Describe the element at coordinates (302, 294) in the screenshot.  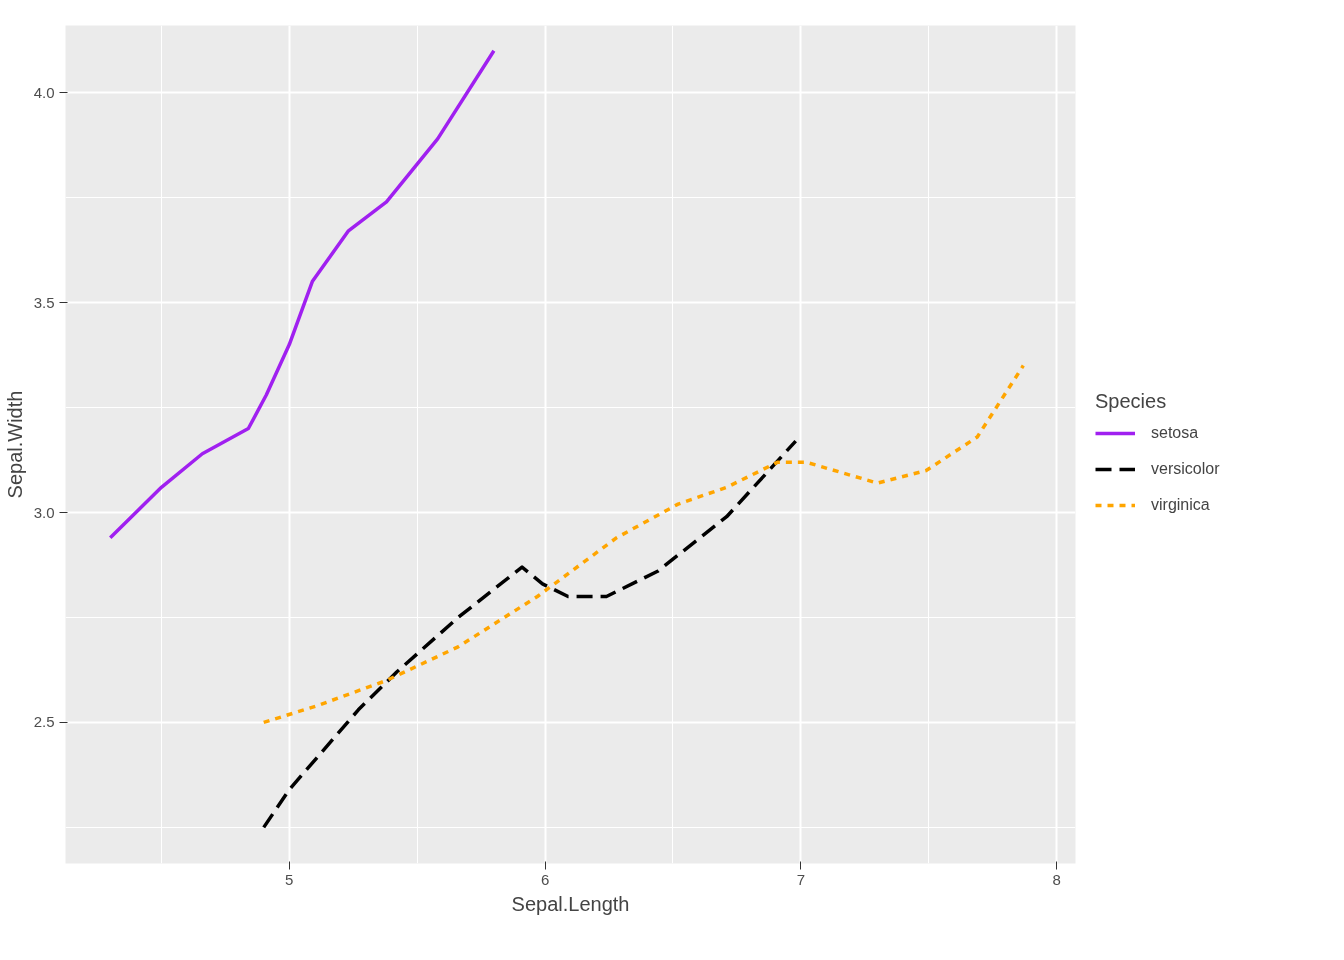
I see `line-series` at that location.